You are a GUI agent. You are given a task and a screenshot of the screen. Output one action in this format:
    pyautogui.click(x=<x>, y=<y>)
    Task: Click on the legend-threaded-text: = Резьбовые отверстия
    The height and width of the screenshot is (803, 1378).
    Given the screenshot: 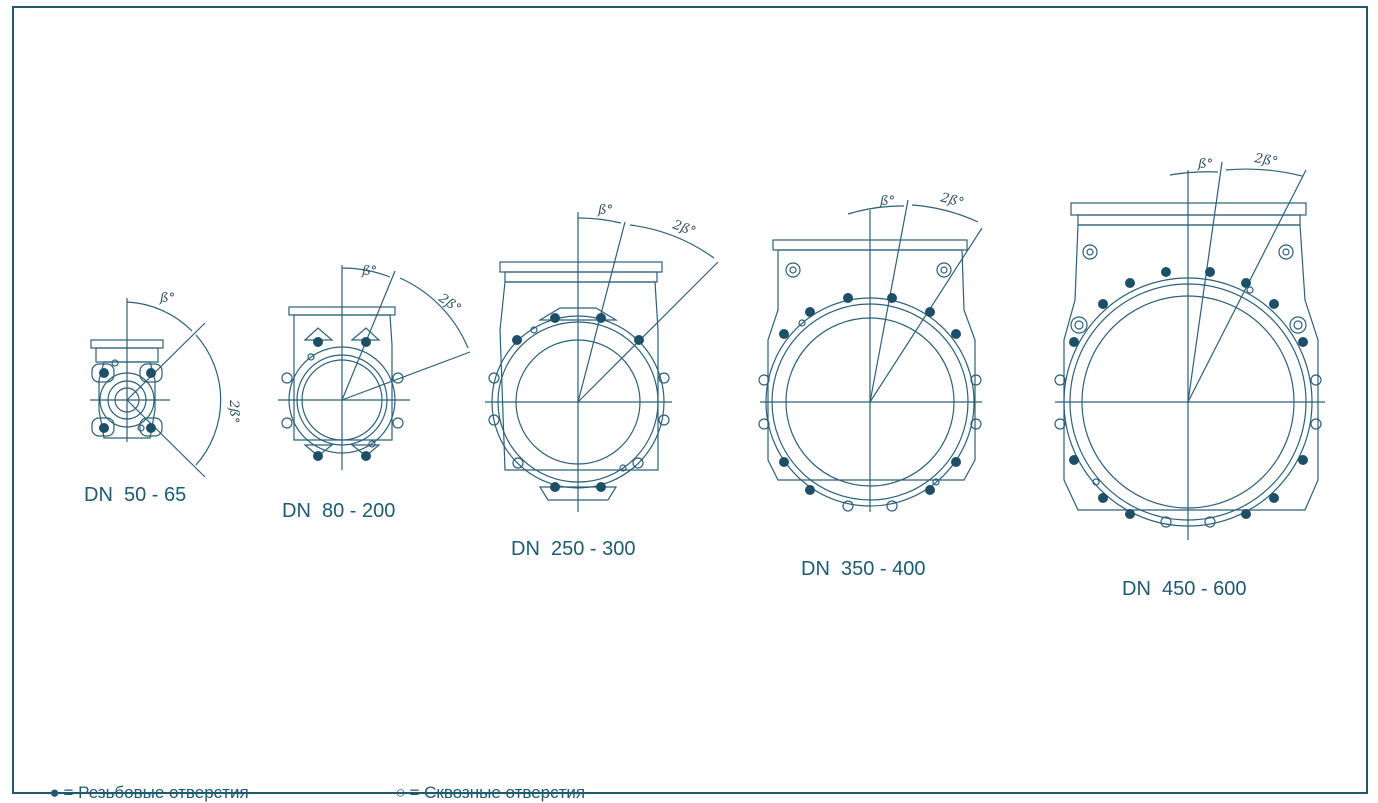 What is the action you would take?
    pyautogui.click(x=156, y=792)
    